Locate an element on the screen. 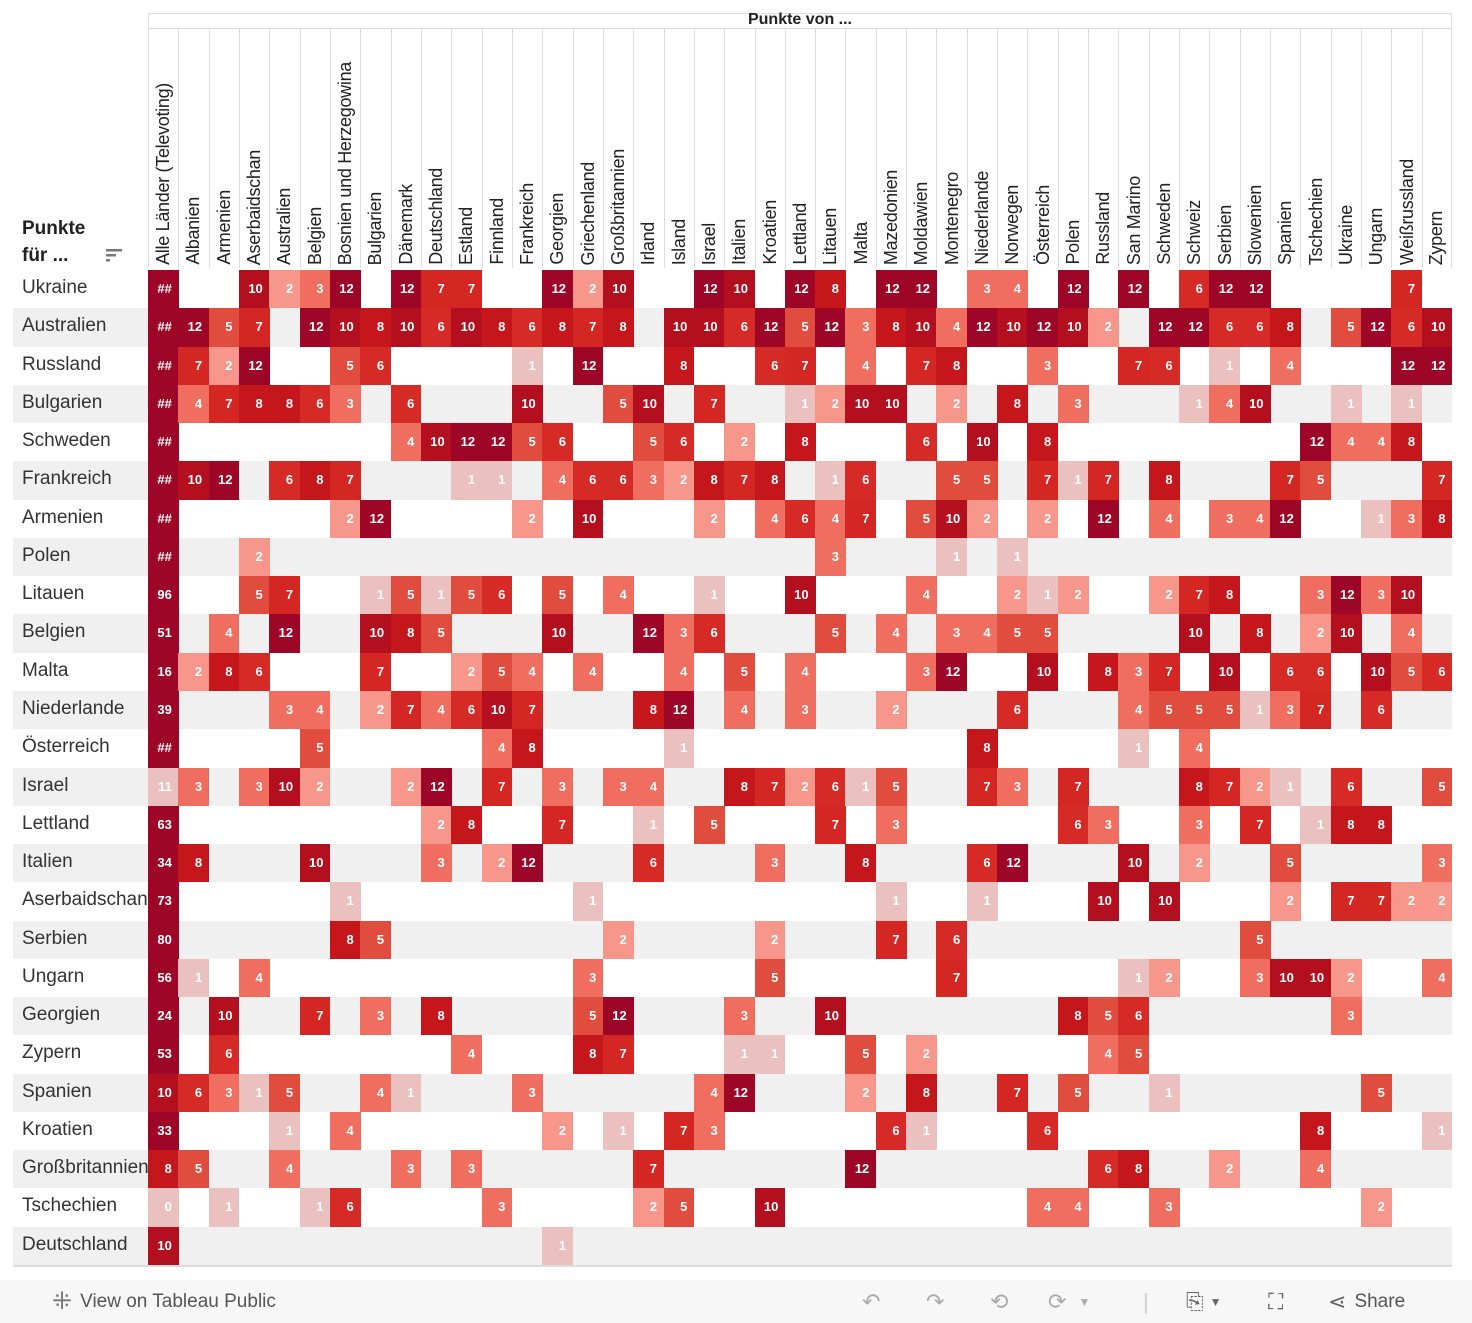  column-header: Litauen is located at coordinates (830, 148).